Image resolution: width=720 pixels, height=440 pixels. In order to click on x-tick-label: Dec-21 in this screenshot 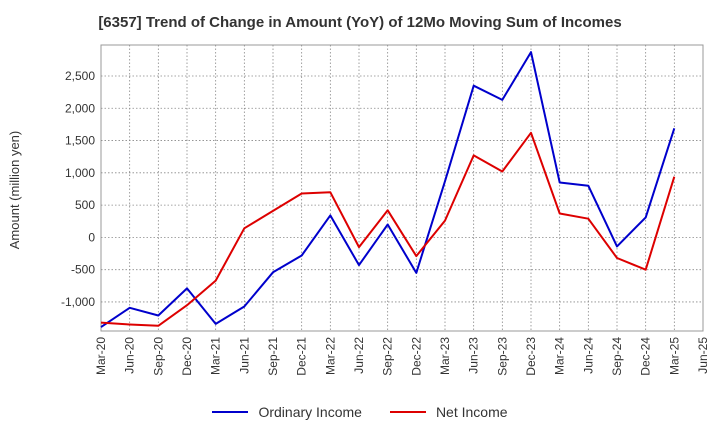, I will do `click(302, 356)`.